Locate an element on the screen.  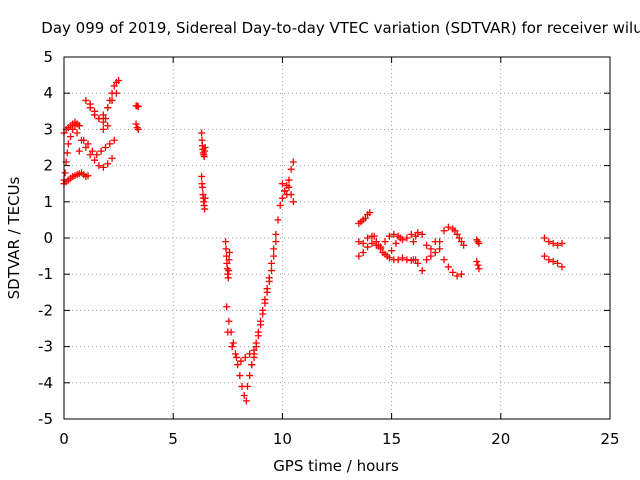
x-tick-label: 20 is located at coordinates (500, 439).